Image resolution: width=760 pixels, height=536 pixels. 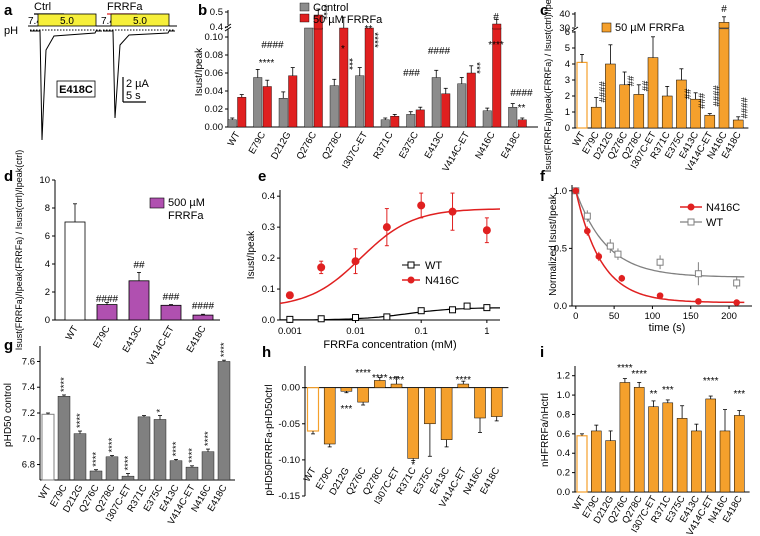 I want to click on bar-frrfa-upper, so click(x=497, y=26).